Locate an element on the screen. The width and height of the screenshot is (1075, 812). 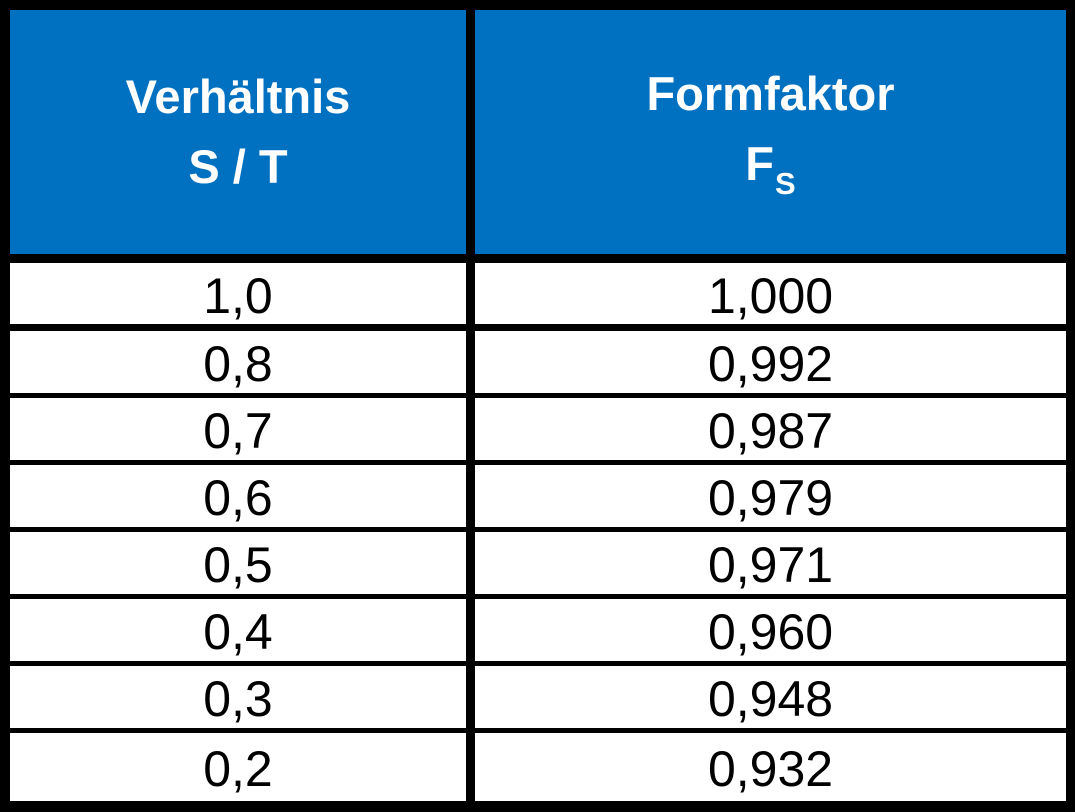
header-formfactor-symbol: FS is located at coordinates (770, 167).